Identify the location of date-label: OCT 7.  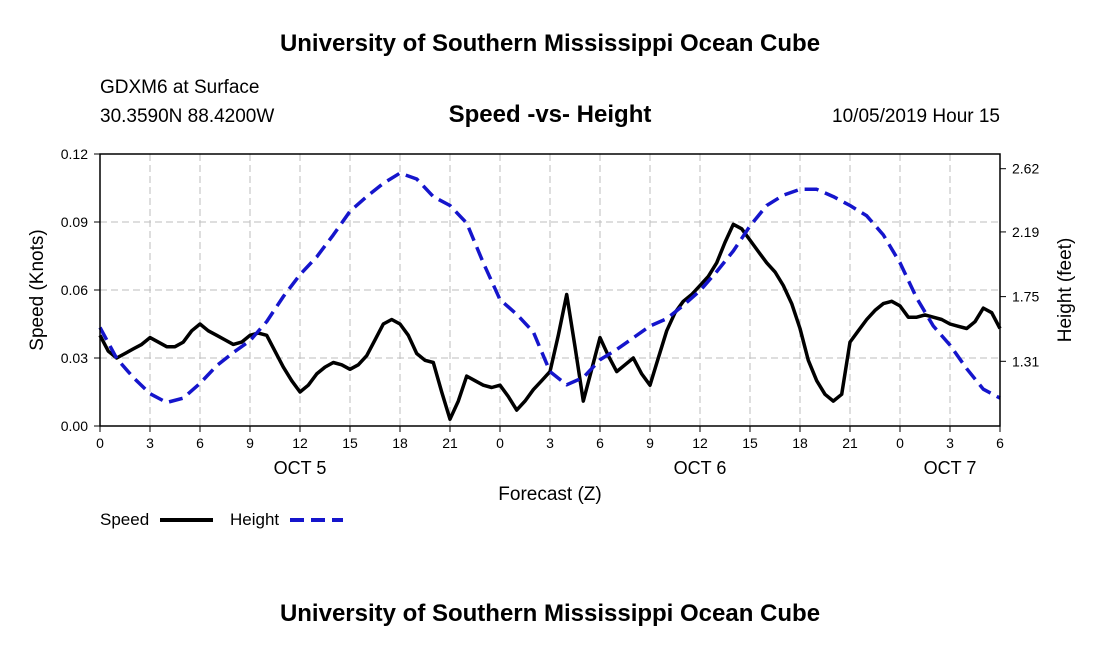
(950, 468).